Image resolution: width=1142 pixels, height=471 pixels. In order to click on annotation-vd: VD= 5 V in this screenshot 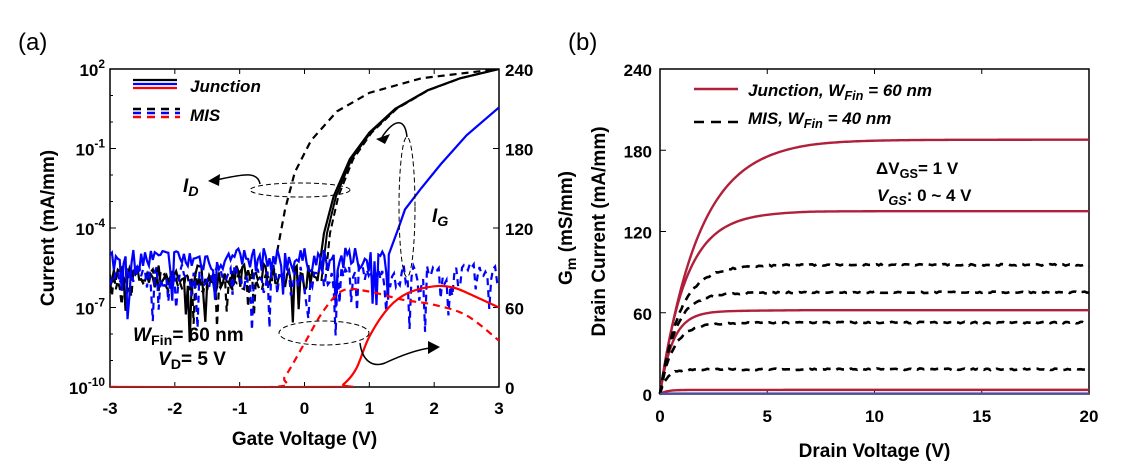, I will do `click(192, 361)`.